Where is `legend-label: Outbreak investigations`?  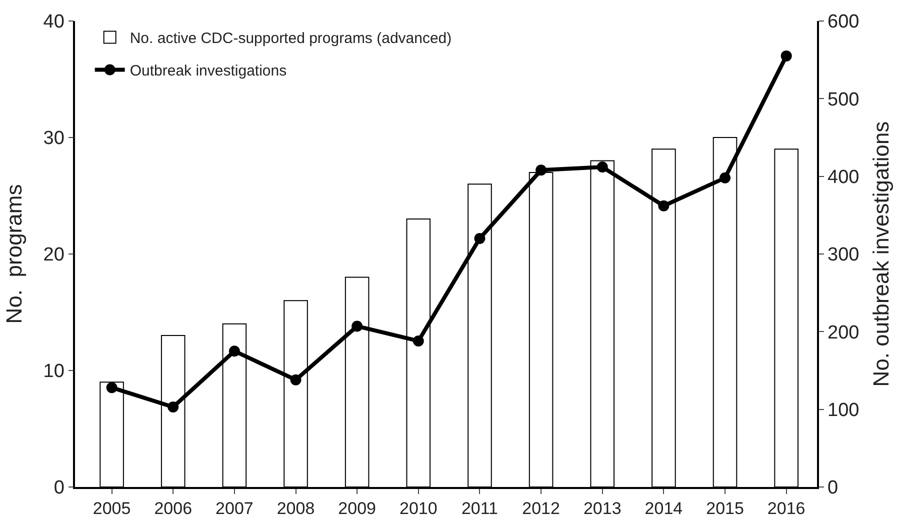
legend-label: Outbreak investigations is located at coordinates (208, 71).